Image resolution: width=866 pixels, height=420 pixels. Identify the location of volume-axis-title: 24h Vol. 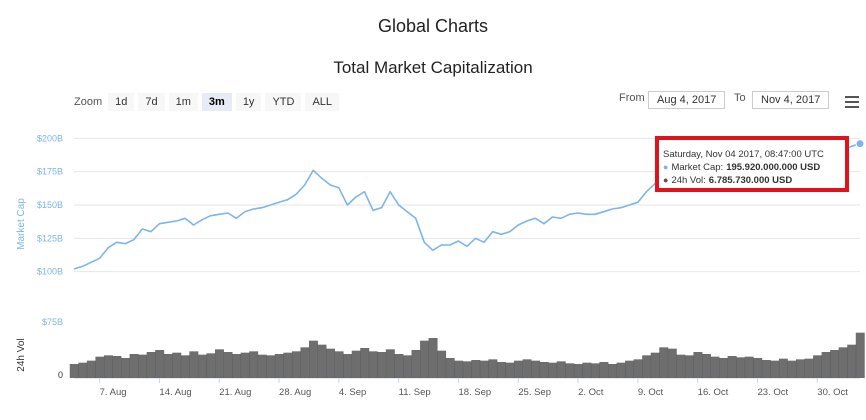
(21, 354).